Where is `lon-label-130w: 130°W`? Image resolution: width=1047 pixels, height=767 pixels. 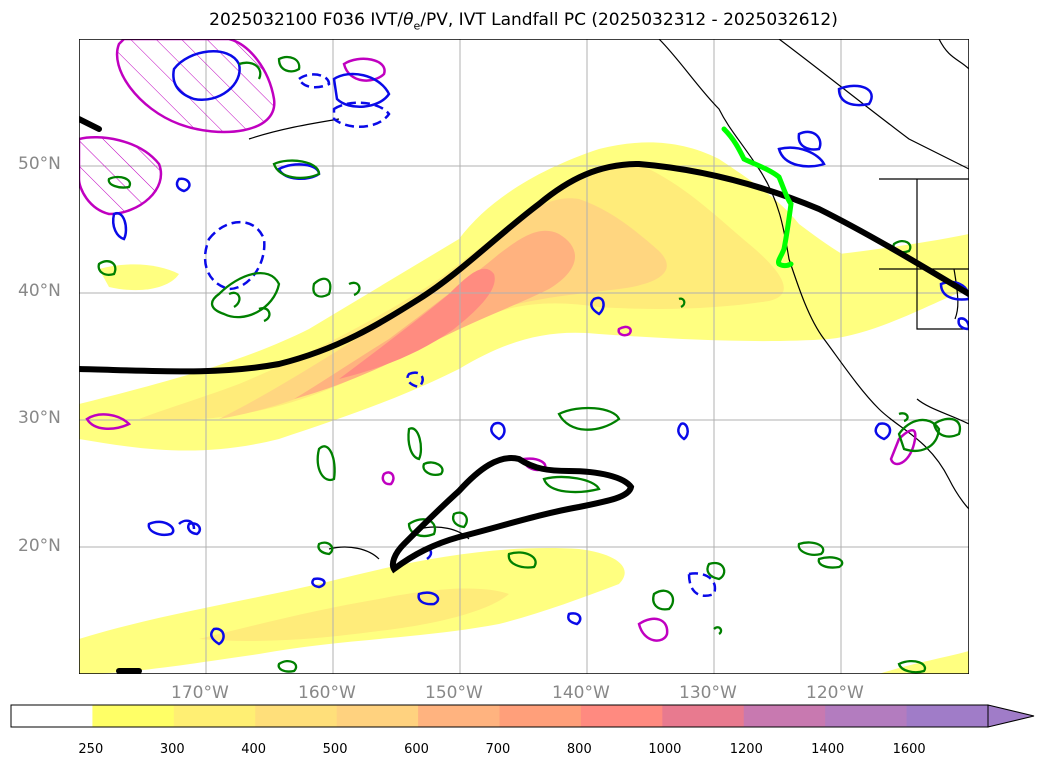
lon-label-130w: 130°W is located at coordinates (708, 693).